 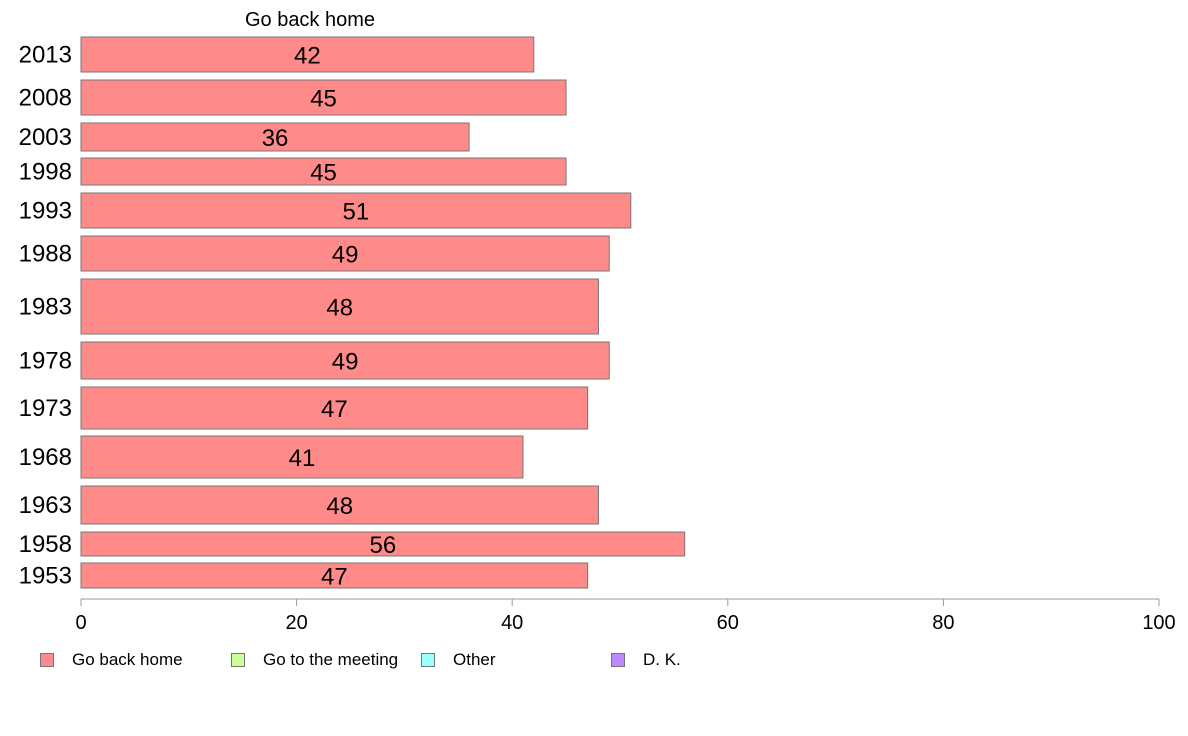 What do you see at coordinates (428, 660) in the screenshot?
I see `legend-swatch-other` at bounding box center [428, 660].